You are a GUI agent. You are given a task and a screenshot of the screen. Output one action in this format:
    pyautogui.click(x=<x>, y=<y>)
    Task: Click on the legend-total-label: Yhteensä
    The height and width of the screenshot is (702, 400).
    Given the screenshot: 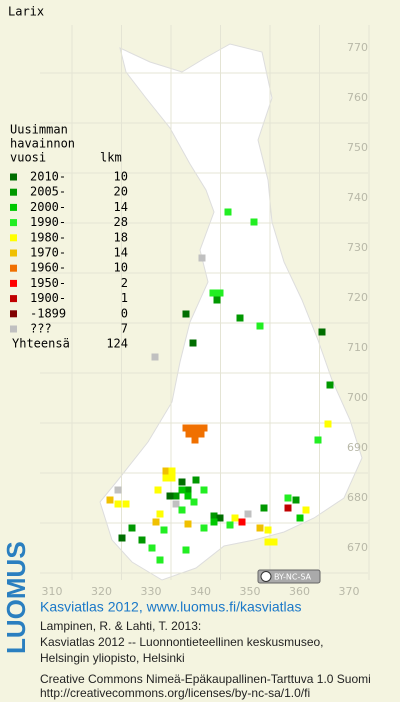 What is the action you would take?
    pyautogui.click(x=41, y=344)
    